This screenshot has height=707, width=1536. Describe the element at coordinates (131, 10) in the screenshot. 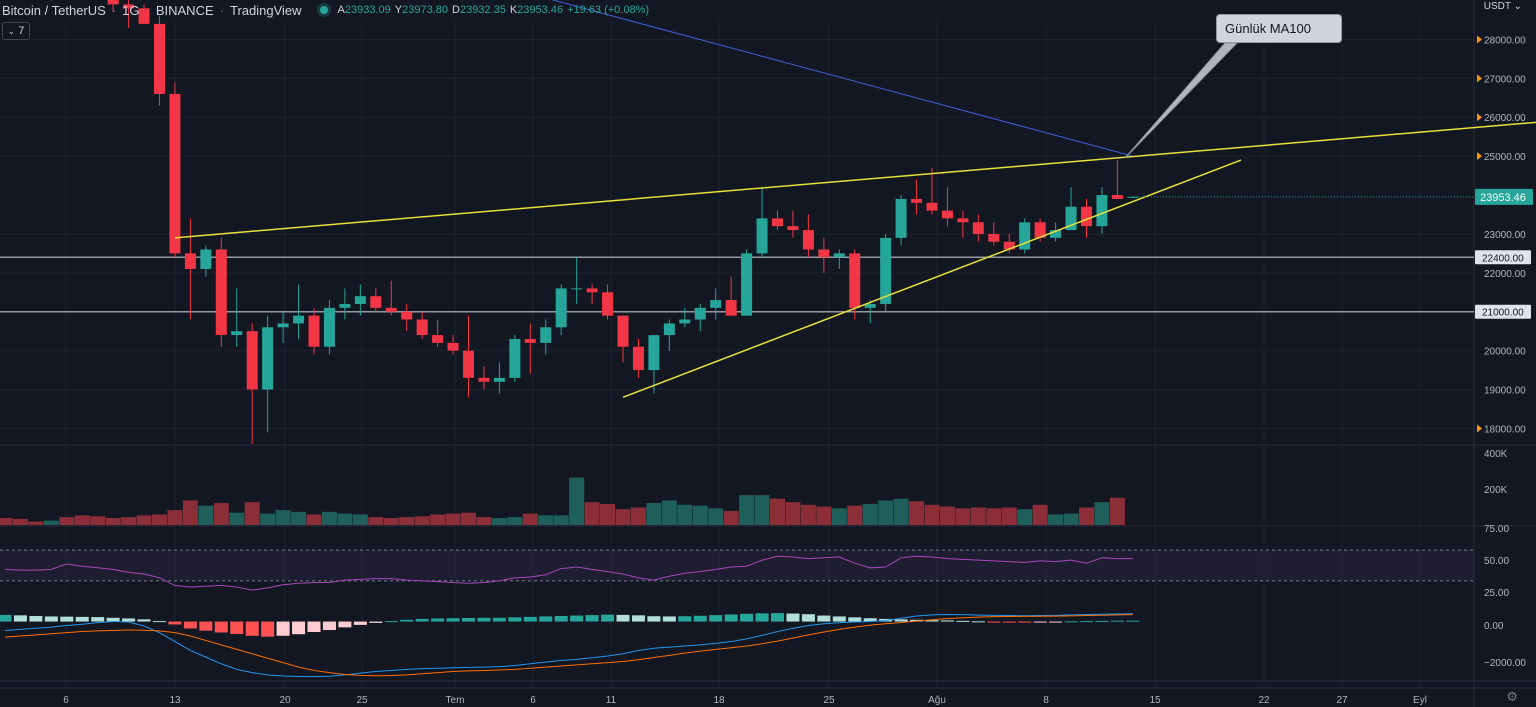

I see `interval-label: 1G` at that location.